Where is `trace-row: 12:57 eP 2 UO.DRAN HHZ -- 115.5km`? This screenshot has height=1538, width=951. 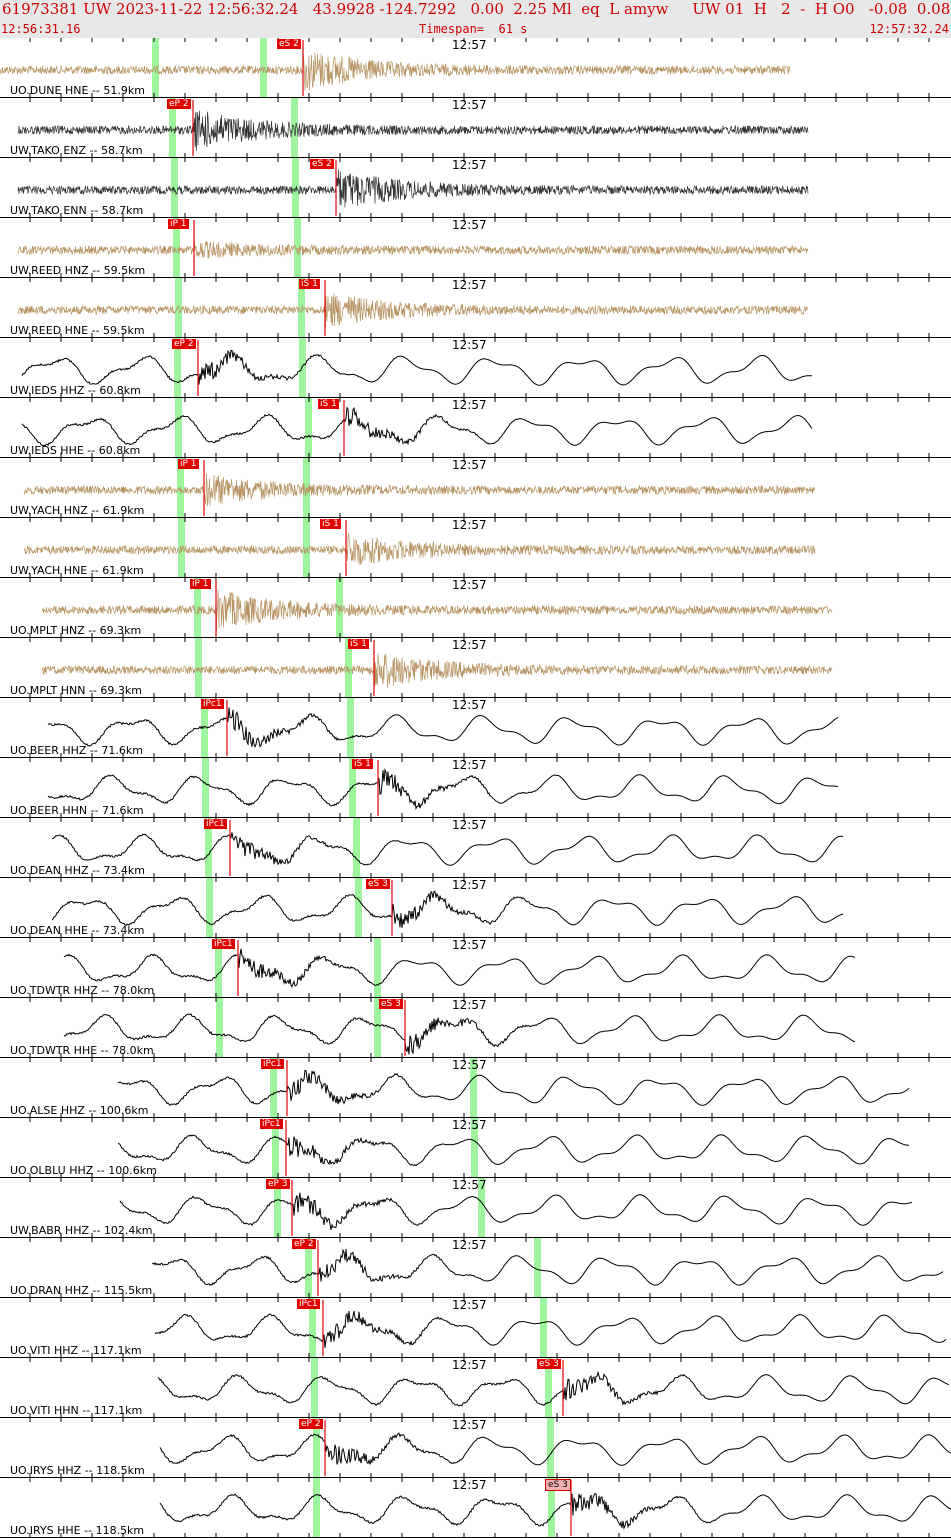 trace-row: 12:57 eP 2 UO.DRAN HHZ -- 115.5km is located at coordinates (475, 1268).